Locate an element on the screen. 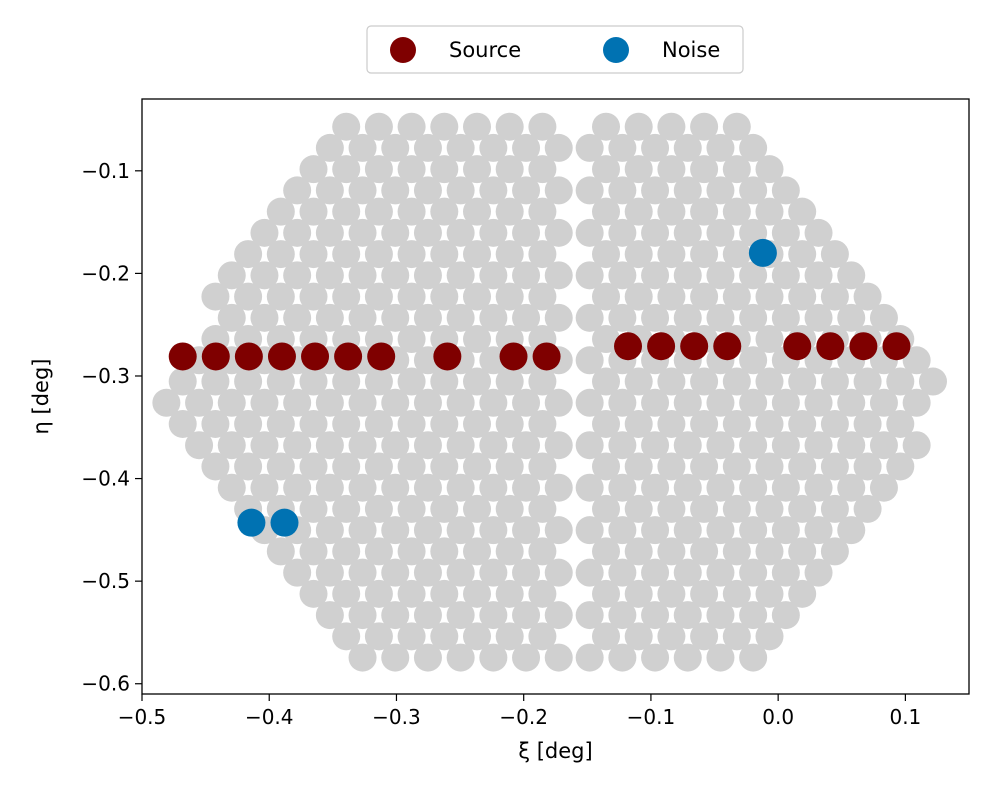 This screenshot has height=797, width=997. x-tick-label: 0.1 is located at coordinates (905, 717).